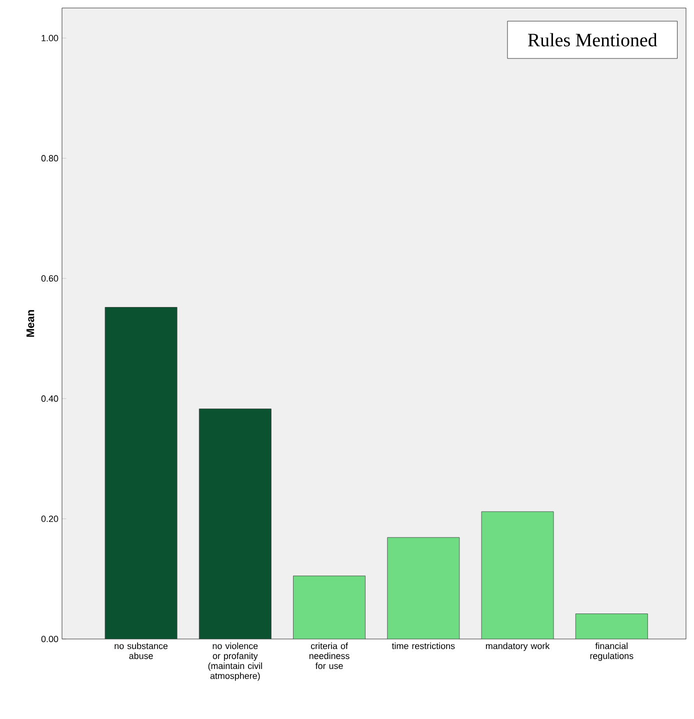 The width and height of the screenshot is (694, 719). What do you see at coordinates (612, 651) in the screenshot?
I see `x-tick-label: financial regulations` at bounding box center [612, 651].